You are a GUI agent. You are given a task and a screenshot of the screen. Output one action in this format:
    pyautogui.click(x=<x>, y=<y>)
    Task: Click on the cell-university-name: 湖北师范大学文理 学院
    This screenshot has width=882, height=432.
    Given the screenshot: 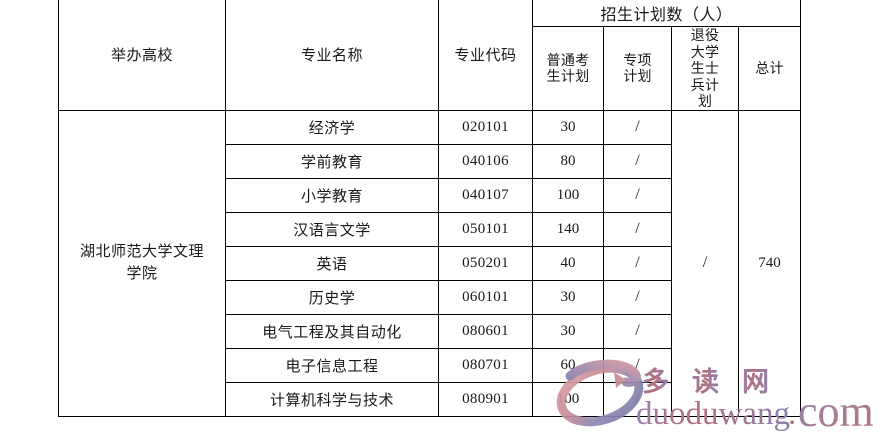 What is the action you would take?
    pyautogui.click(x=142, y=263)
    